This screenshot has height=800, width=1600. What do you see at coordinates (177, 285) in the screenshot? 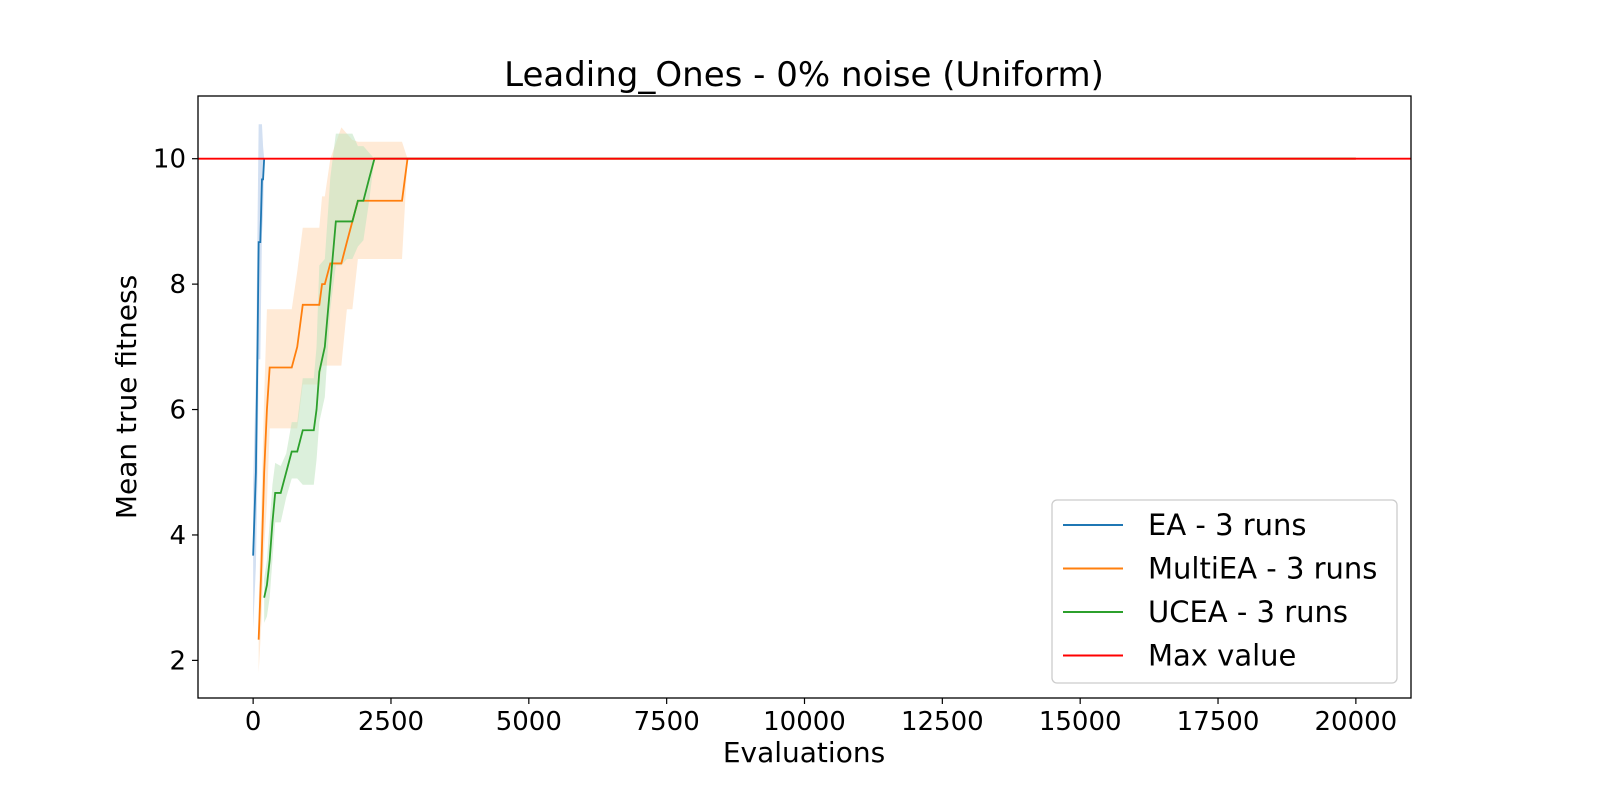
I see `y-tick-label: 8` at bounding box center [177, 285].